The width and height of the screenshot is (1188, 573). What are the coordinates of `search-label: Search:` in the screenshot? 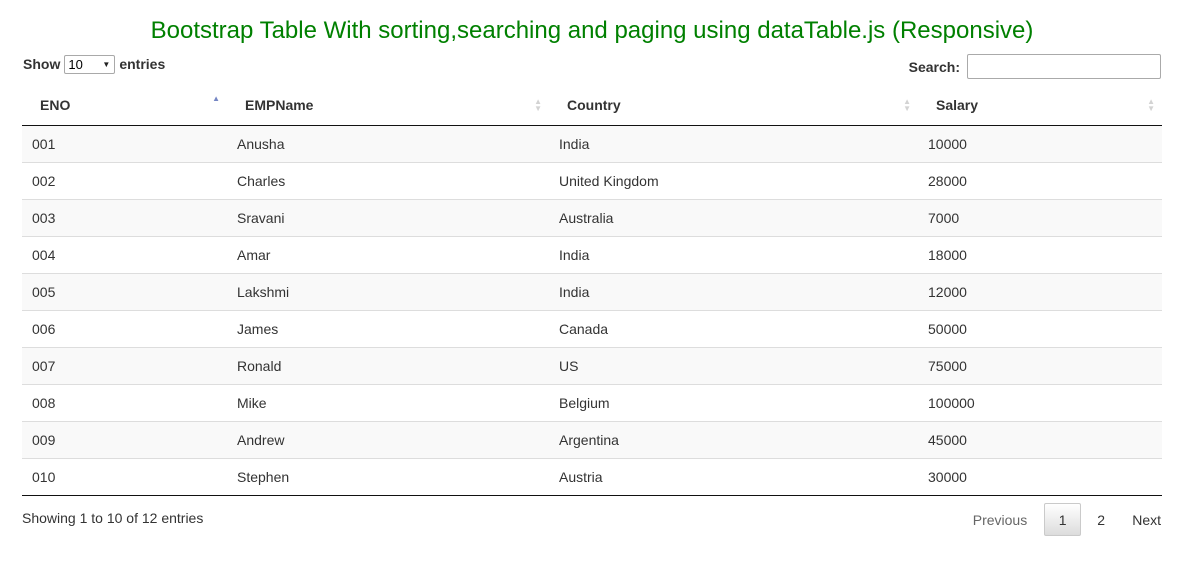 It's located at (934, 66).